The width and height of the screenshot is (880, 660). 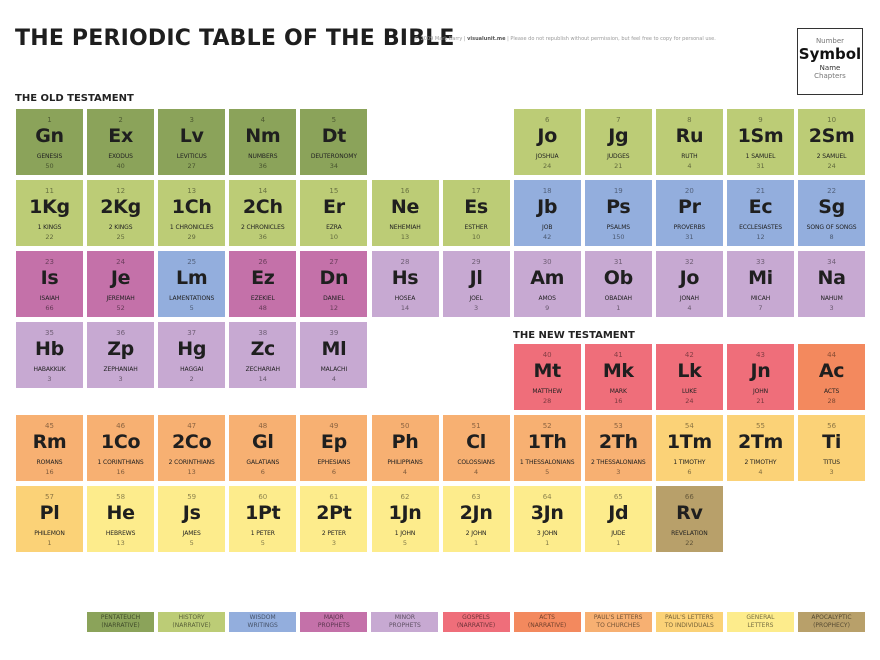 I want to click on book-chapters: 24, so click(x=831, y=166).